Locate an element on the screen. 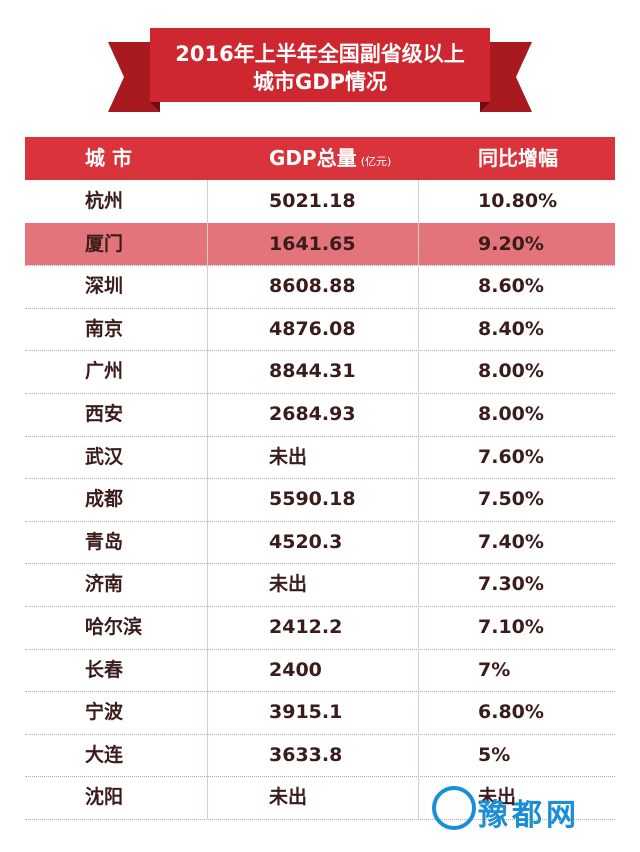 The image size is (640, 852). table-cell: 成都 is located at coordinates (104, 499).